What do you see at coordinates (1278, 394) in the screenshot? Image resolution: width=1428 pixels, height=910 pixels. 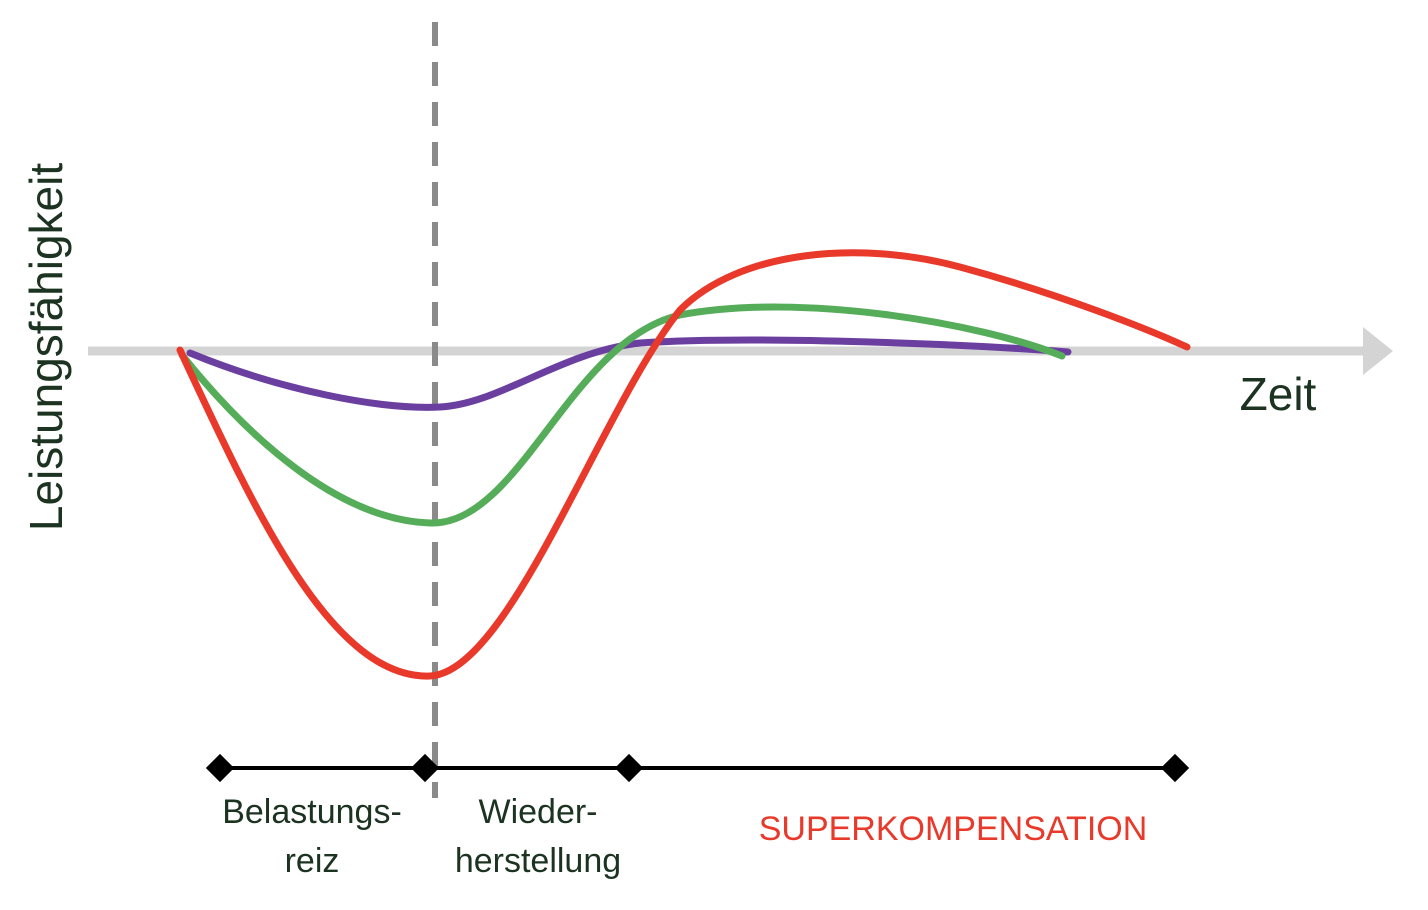 I see `x-axis-label: Zeit` at bounding box center [1278, 394].